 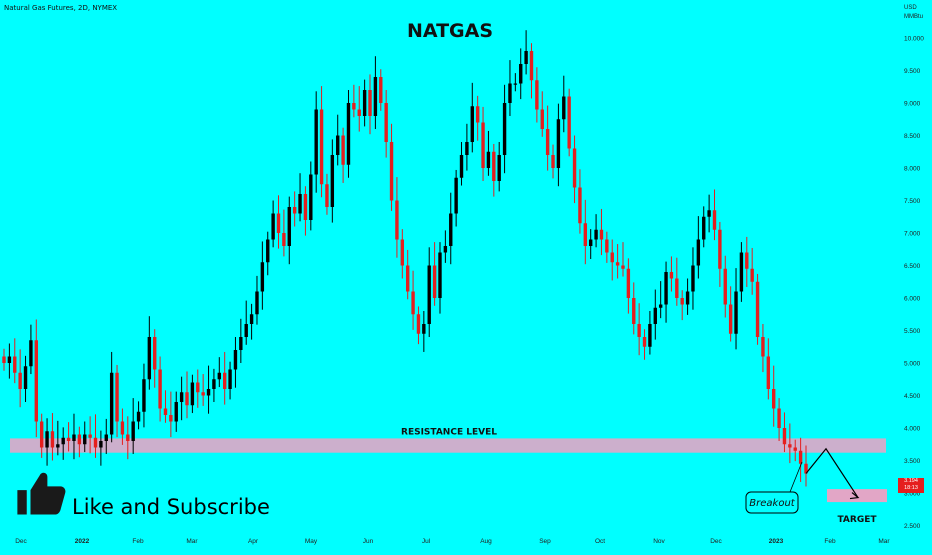 I want to click on resistance-label: RESISTANCE LEVEL, so click(x=449, y=432).